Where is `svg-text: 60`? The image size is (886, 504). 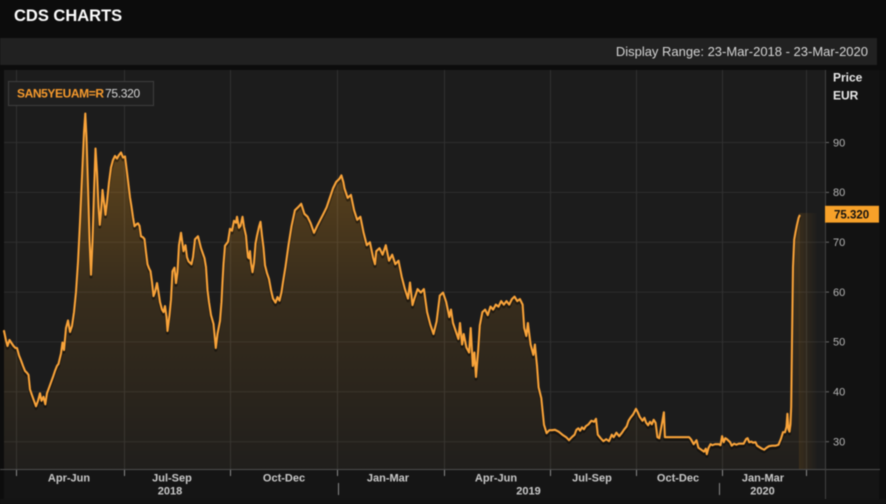 svg-text: 60 is located at coordinates (839, 293).